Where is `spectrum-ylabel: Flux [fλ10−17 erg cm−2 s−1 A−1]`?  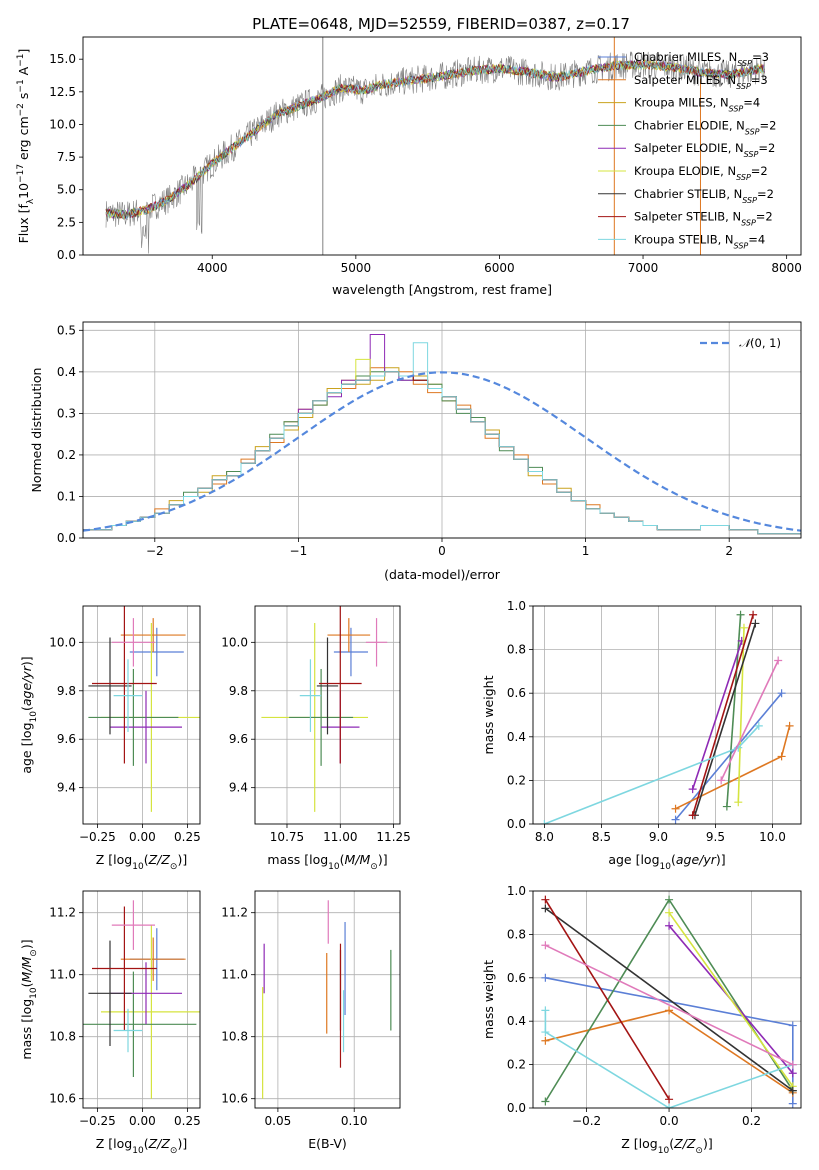 spectrum-ylabel: Flux [fλ10−17 erg cm−2 s−1 A−1] is located at coordinates (26, 146).